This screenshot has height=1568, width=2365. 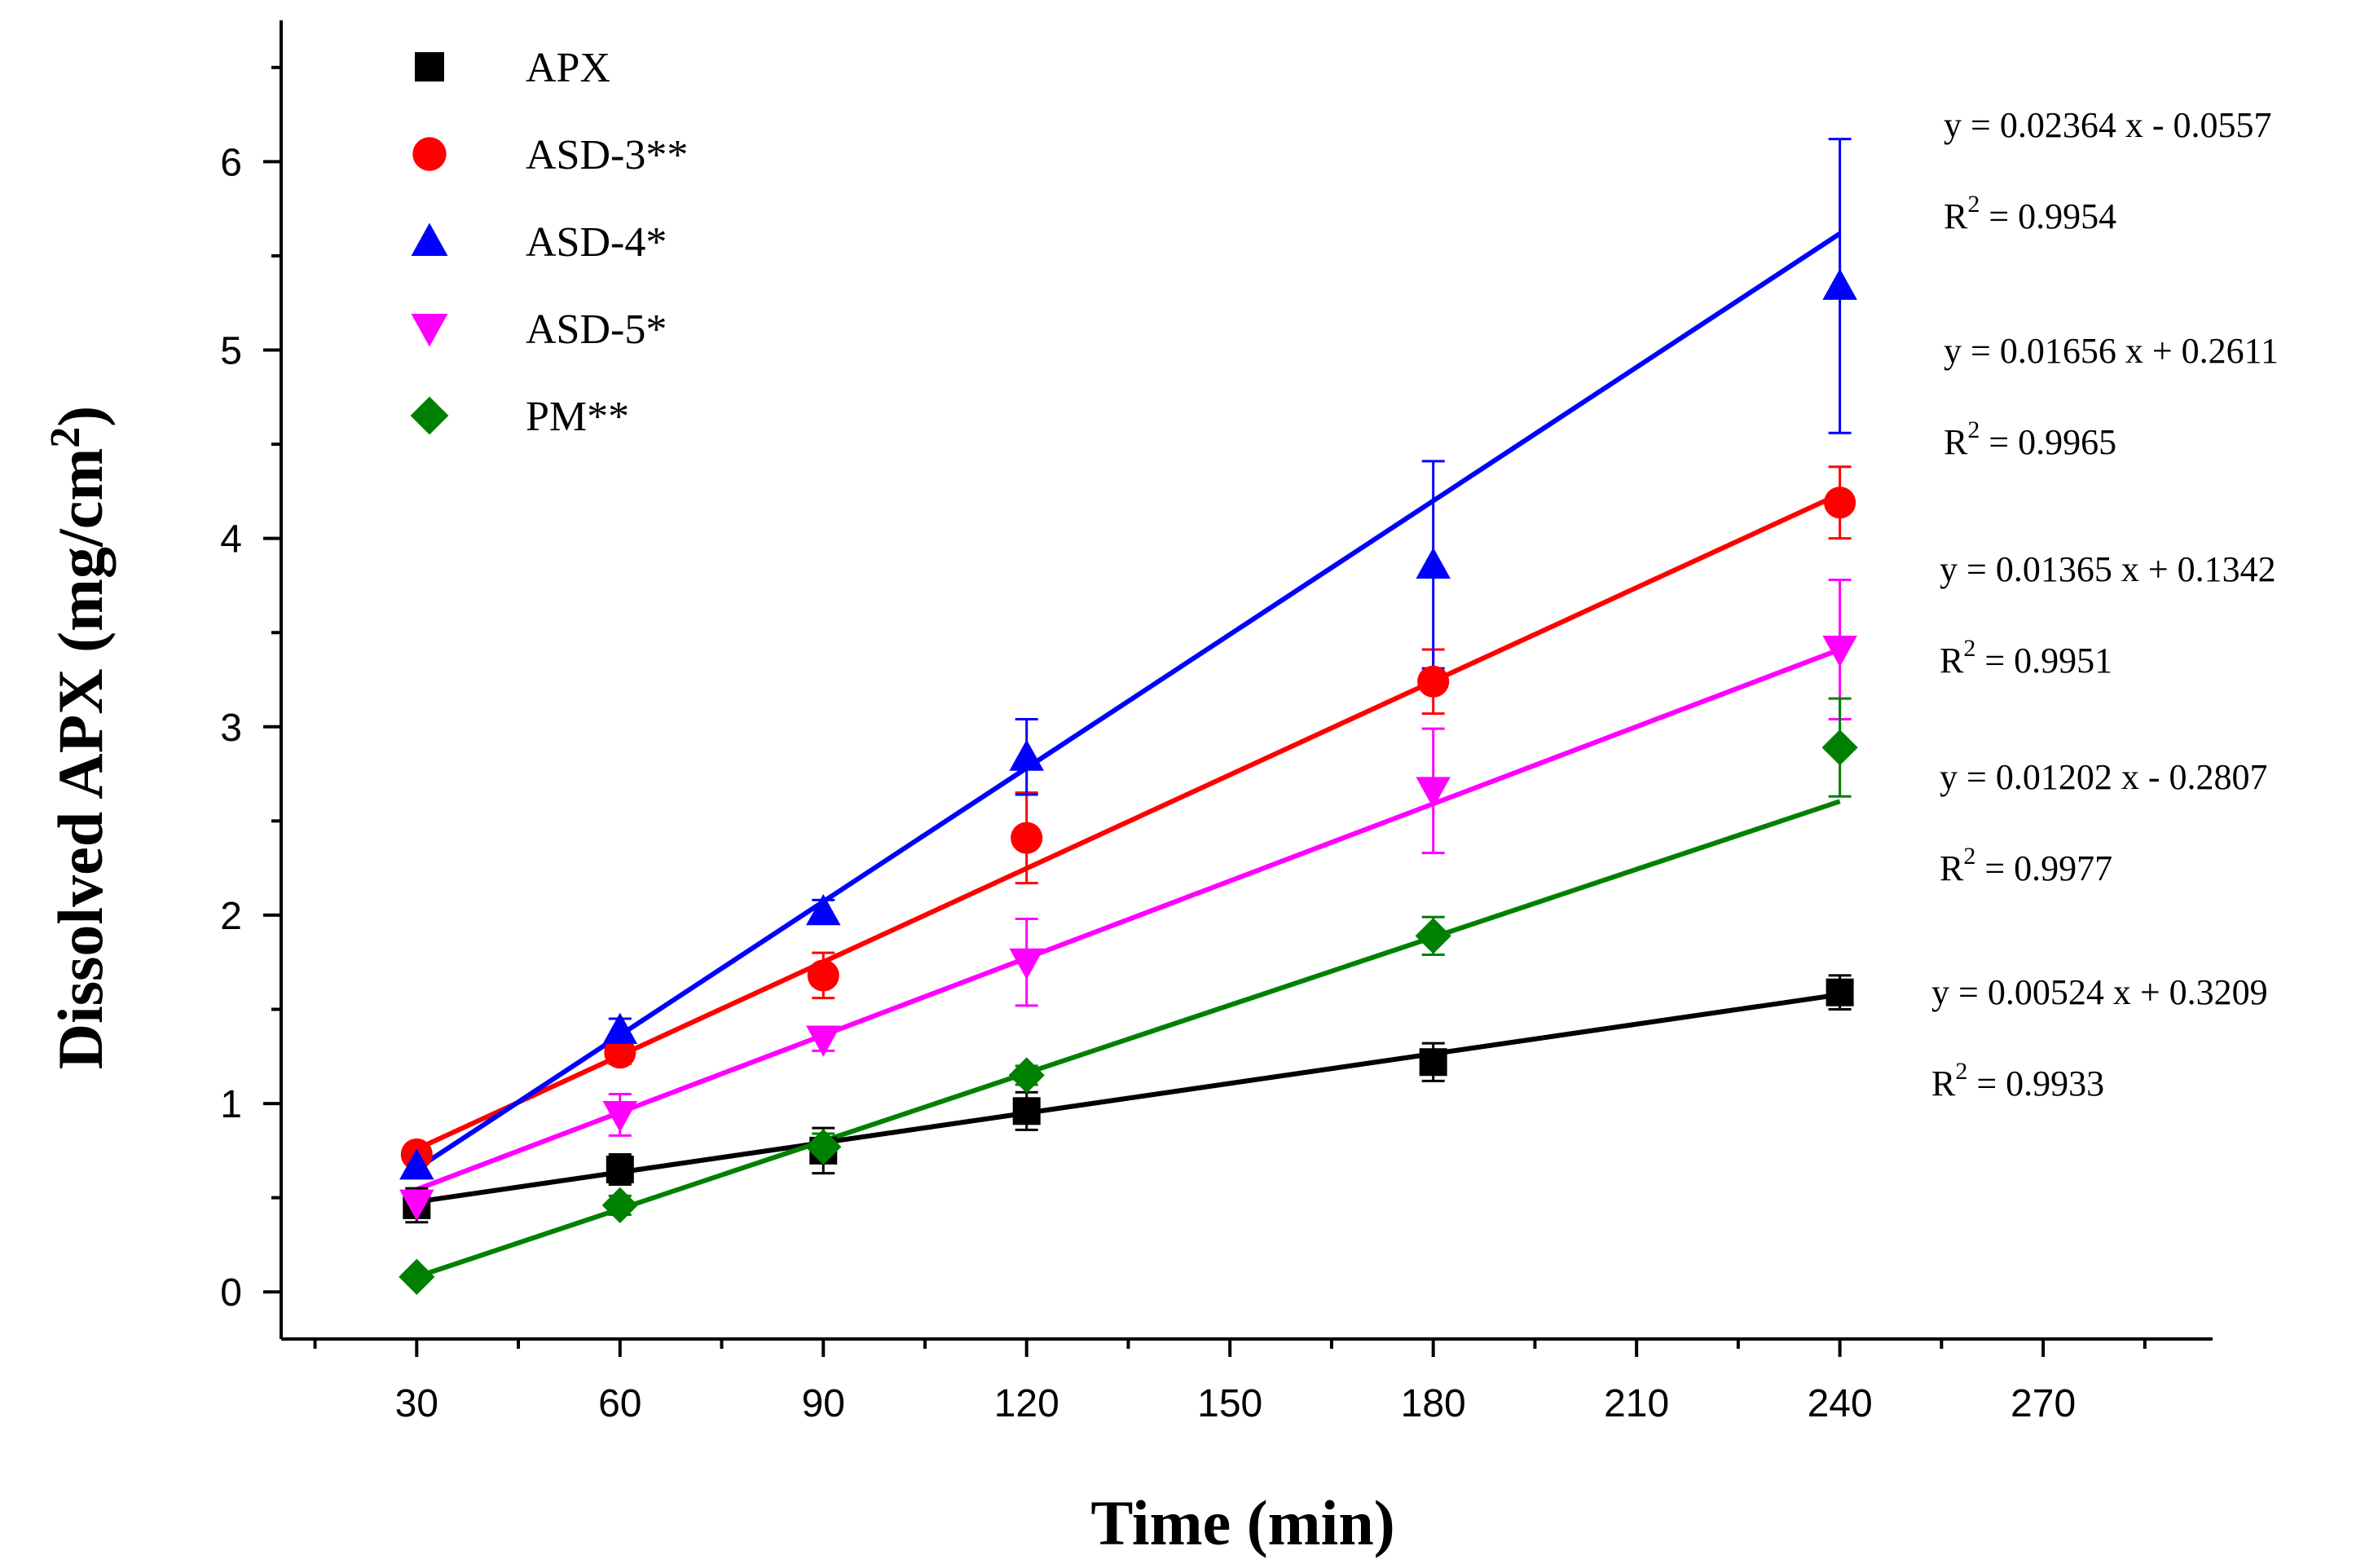 I want to click on fit-equation: y = 0.02364 x - 0.0557, so click(x=2107, y=125).